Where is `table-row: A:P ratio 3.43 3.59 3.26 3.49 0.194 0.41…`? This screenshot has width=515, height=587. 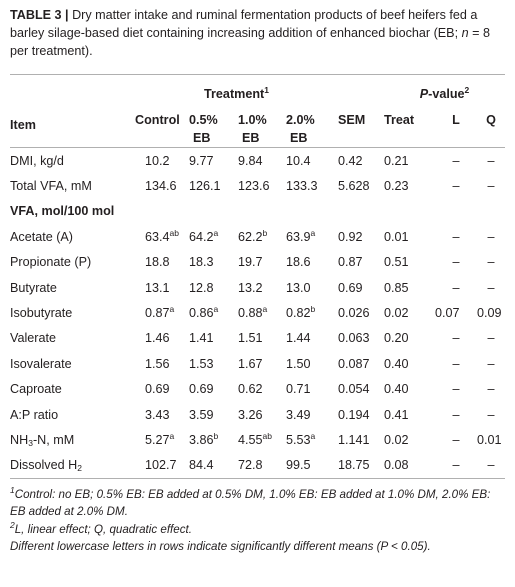 table-row: A:P ratio 3.43 3.59 3.26 3.49 0.194 0.41… is located at coordinates (257, 414).